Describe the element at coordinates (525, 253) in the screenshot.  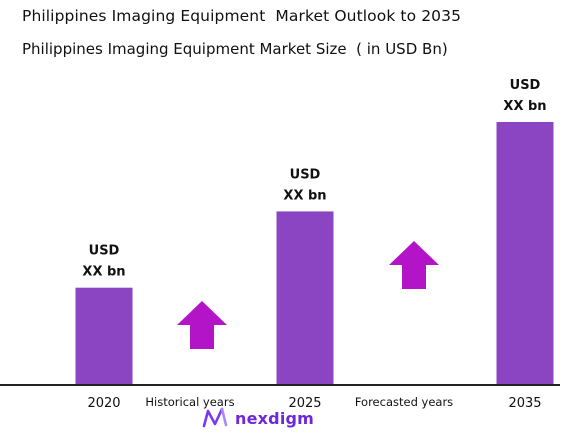
I see `bar-2035` at that location.